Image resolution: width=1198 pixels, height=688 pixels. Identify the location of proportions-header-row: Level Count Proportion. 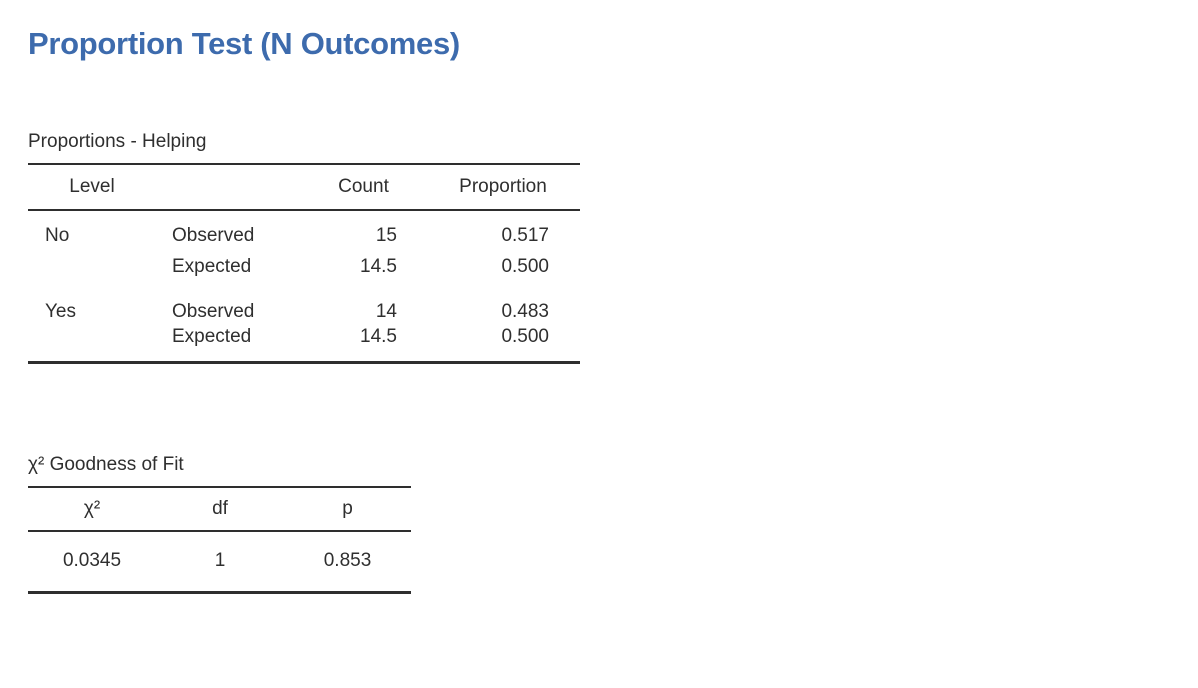
(304, 187).